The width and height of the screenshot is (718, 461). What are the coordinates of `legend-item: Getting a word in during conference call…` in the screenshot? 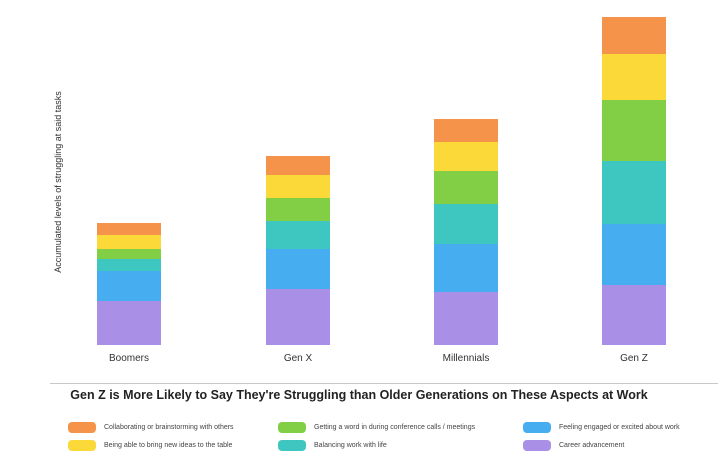 It's located at (376, 427).